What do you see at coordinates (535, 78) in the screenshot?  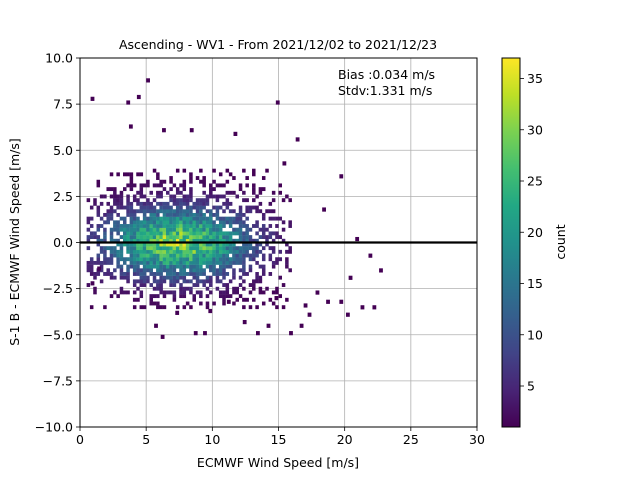 I see `colorbar-tick-label: 35` at bounding box center [535, 78].